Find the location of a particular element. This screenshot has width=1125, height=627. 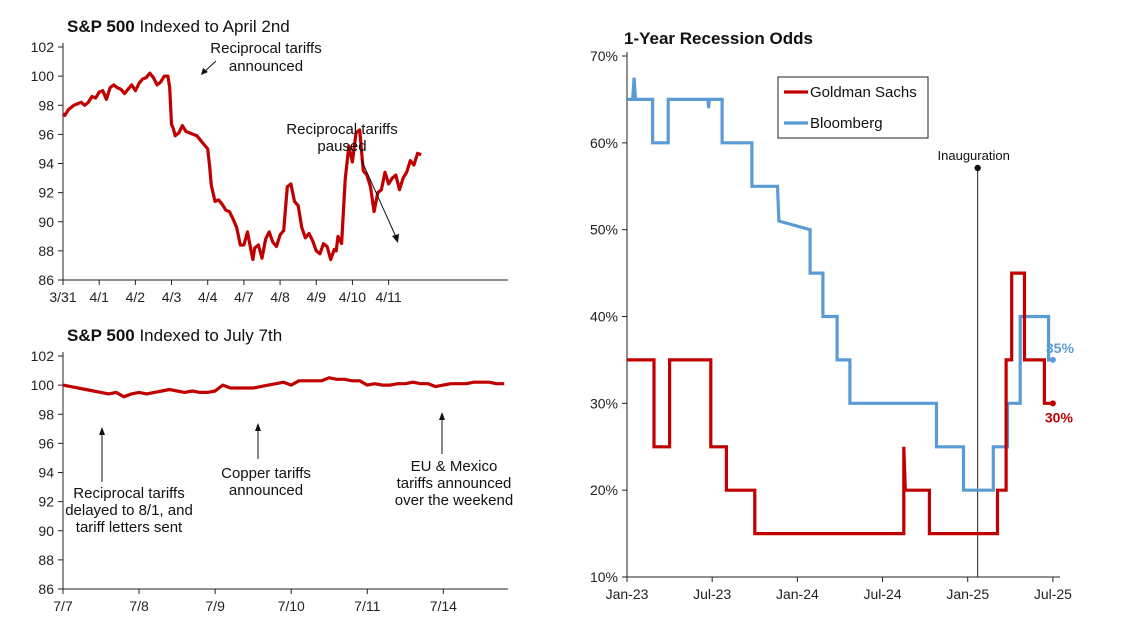

chart-title-april-bold: S&P 500 is located at coordinates (101, 26).